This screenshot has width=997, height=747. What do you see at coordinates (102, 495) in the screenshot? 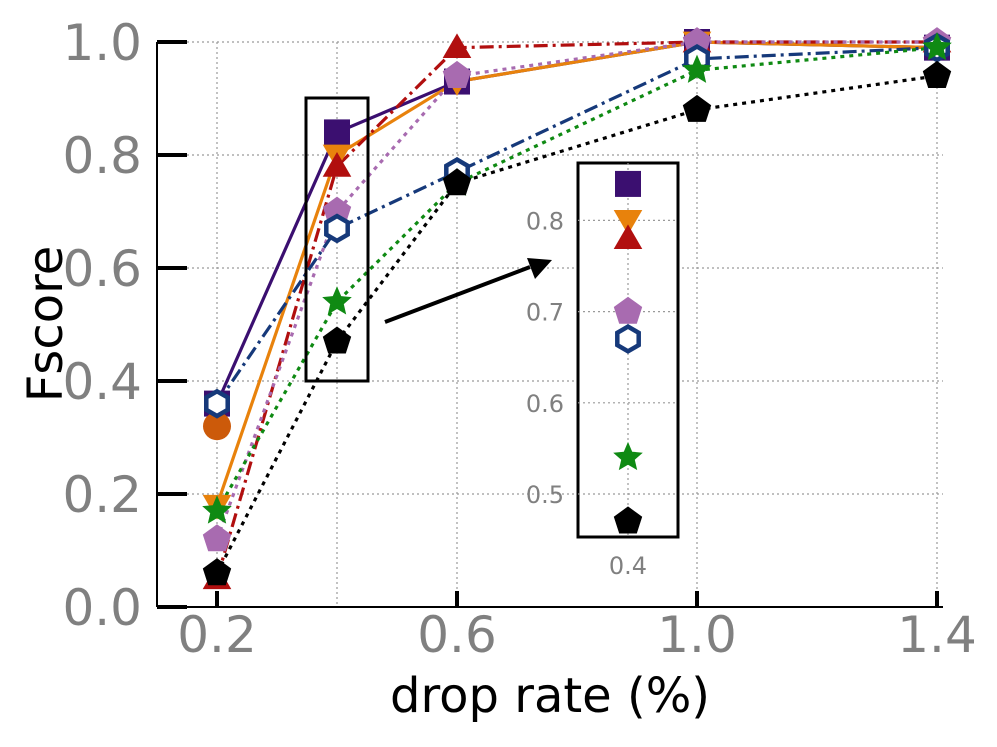
I see `y-tick-label: 0.2` at bounding box center [102, 495].